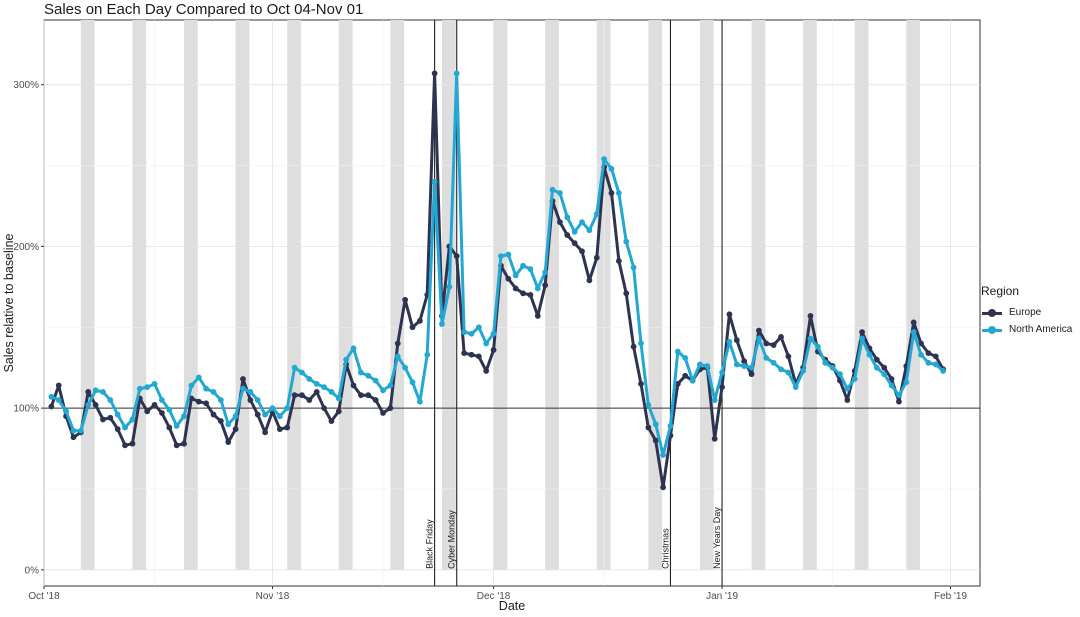  I want to click on legend-label-north-america: North America, so click(1041, 329).